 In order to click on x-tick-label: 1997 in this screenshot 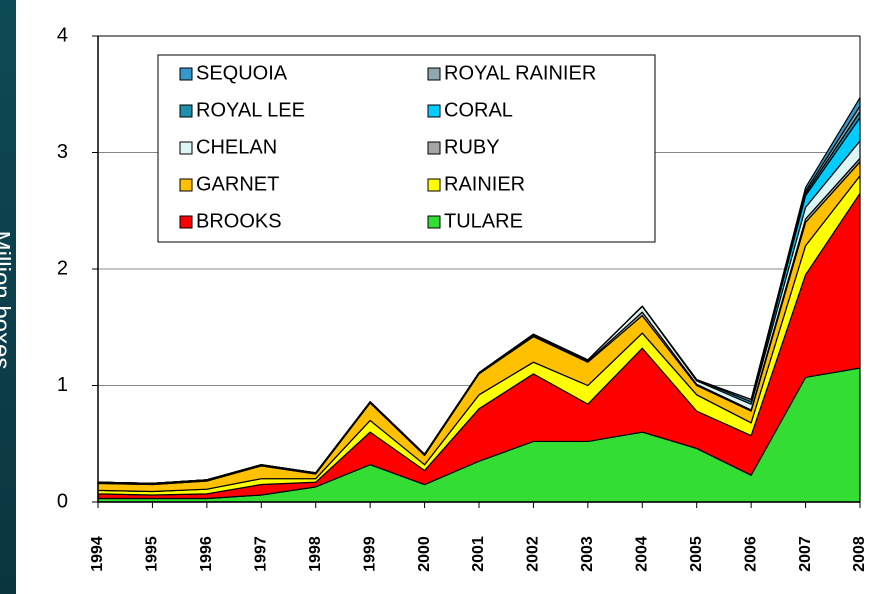, I will do `click(261, 554)`.